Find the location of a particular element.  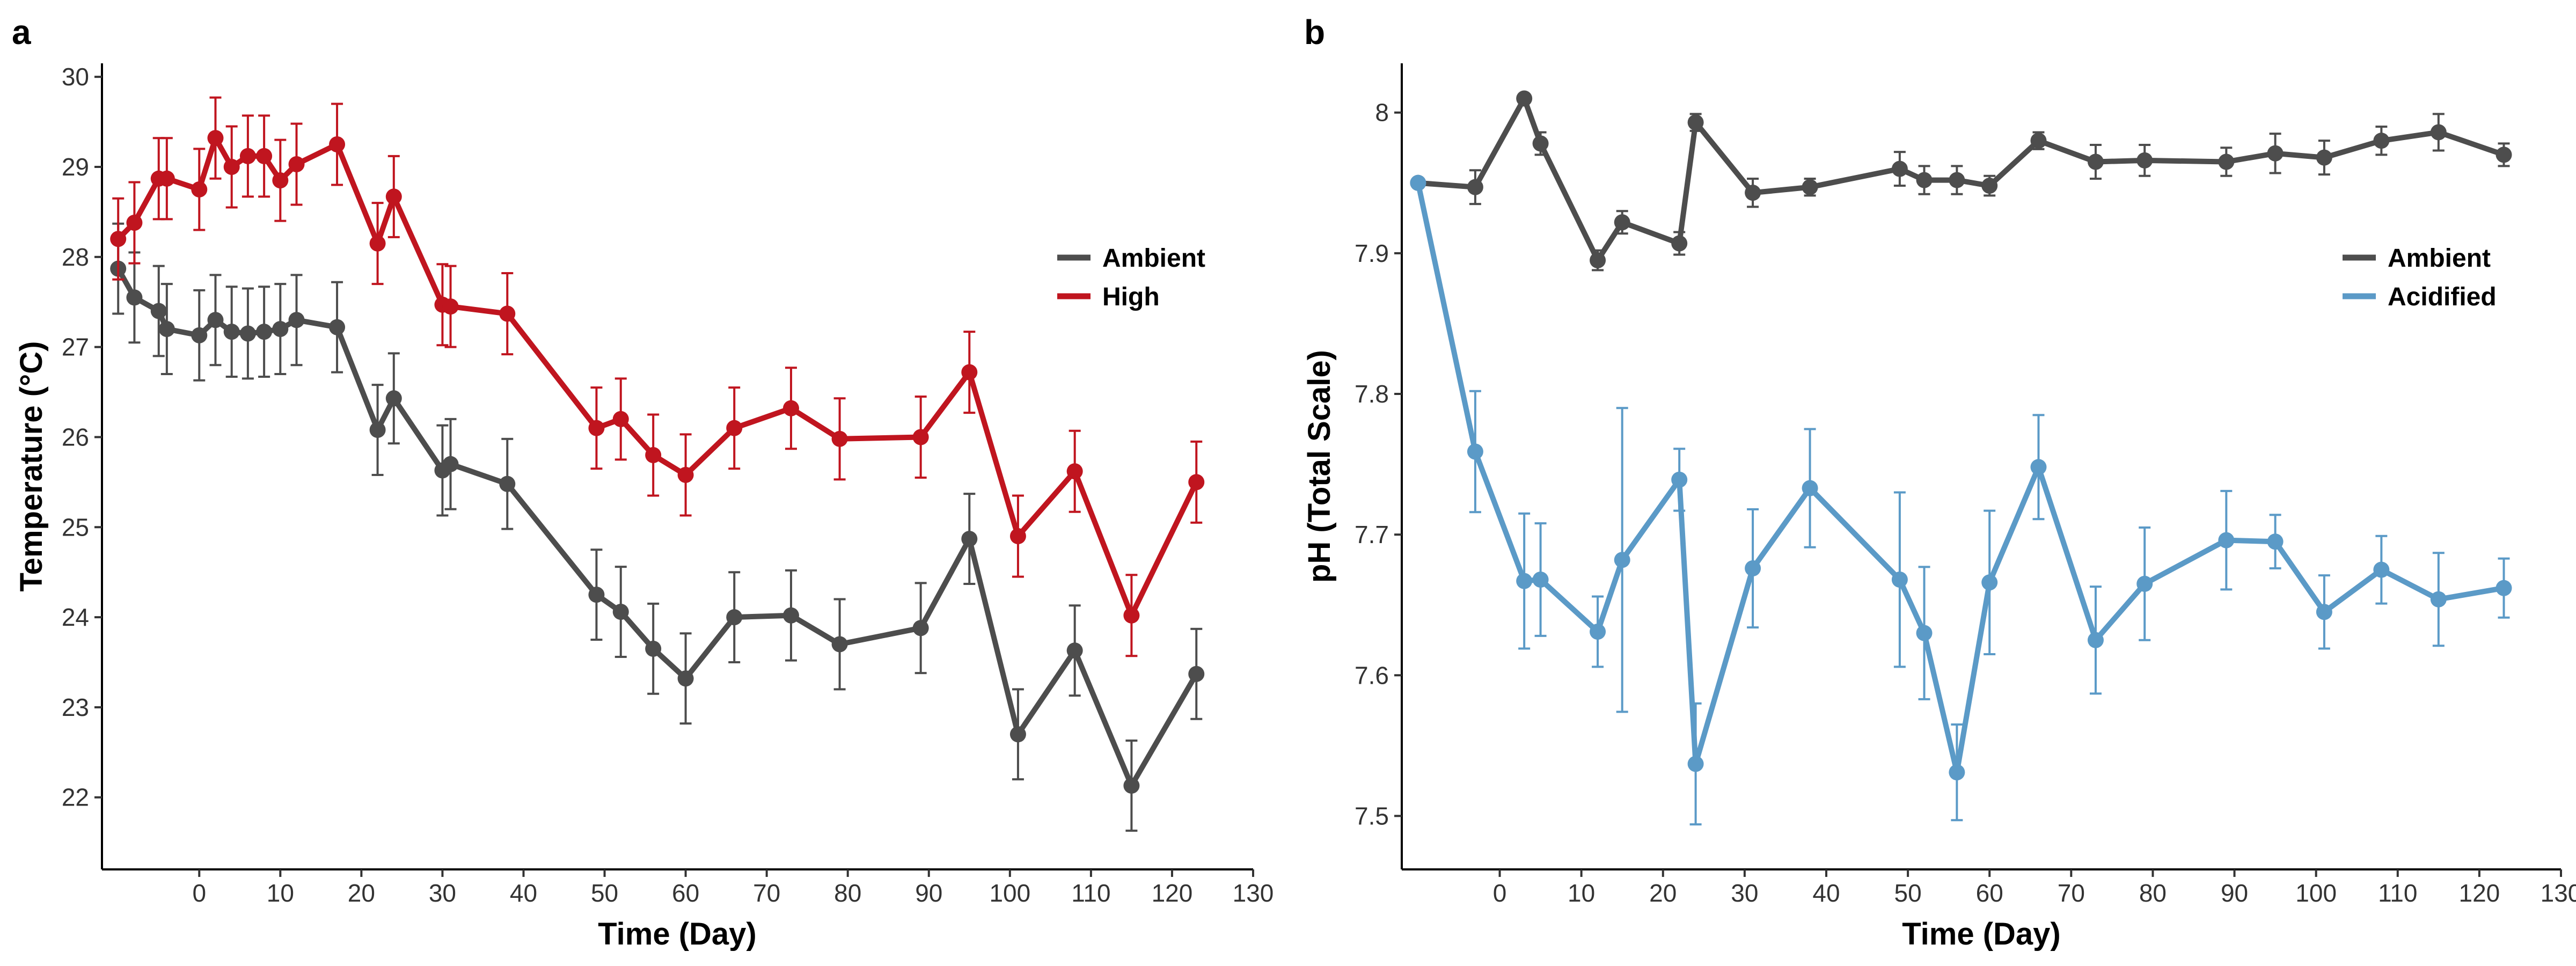

y-tick-label: 24 is located at coordinates (75, 617).